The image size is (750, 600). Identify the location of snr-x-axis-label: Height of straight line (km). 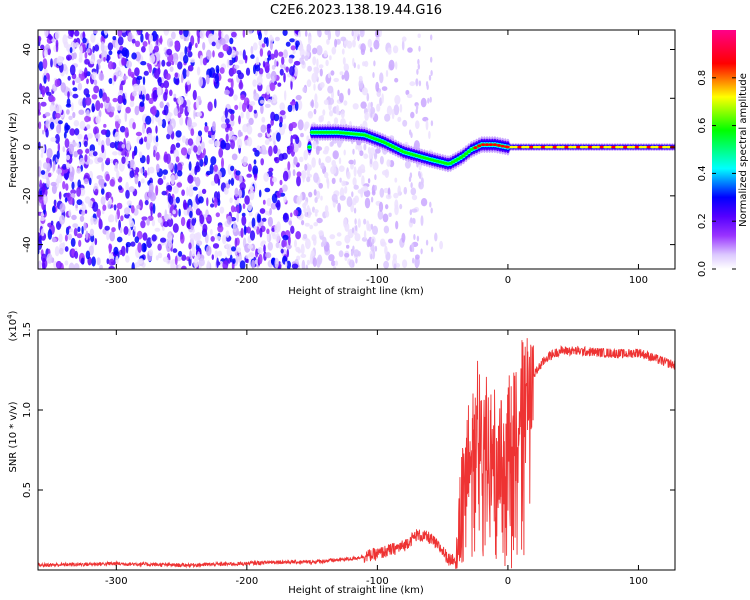
(356, 590).